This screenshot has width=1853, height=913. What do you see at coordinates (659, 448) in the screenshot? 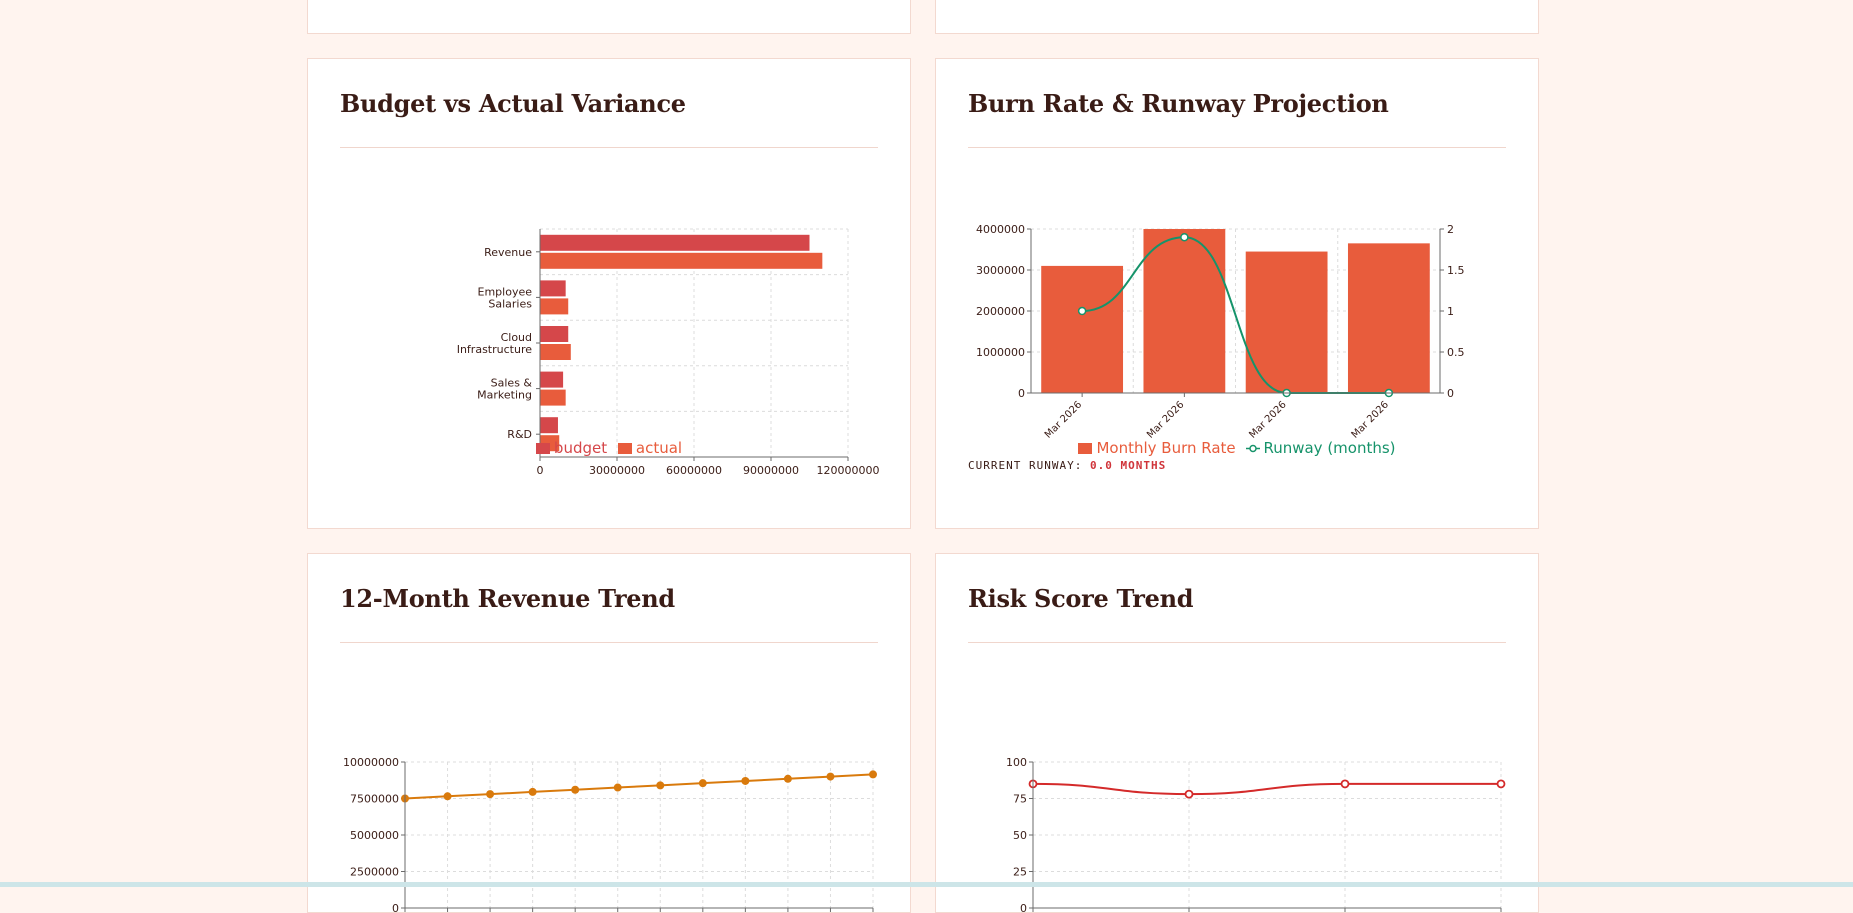
I see `legend-label: actual` at bounding box center [659, 448].